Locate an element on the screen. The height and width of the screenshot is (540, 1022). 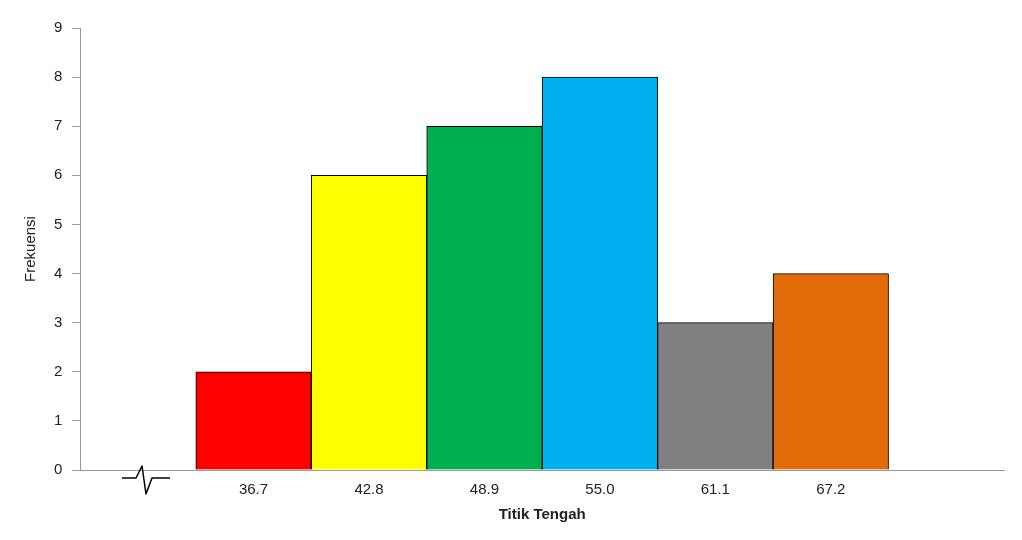
y-axis-title: Frekuensi is located at coordinates (30, 249).